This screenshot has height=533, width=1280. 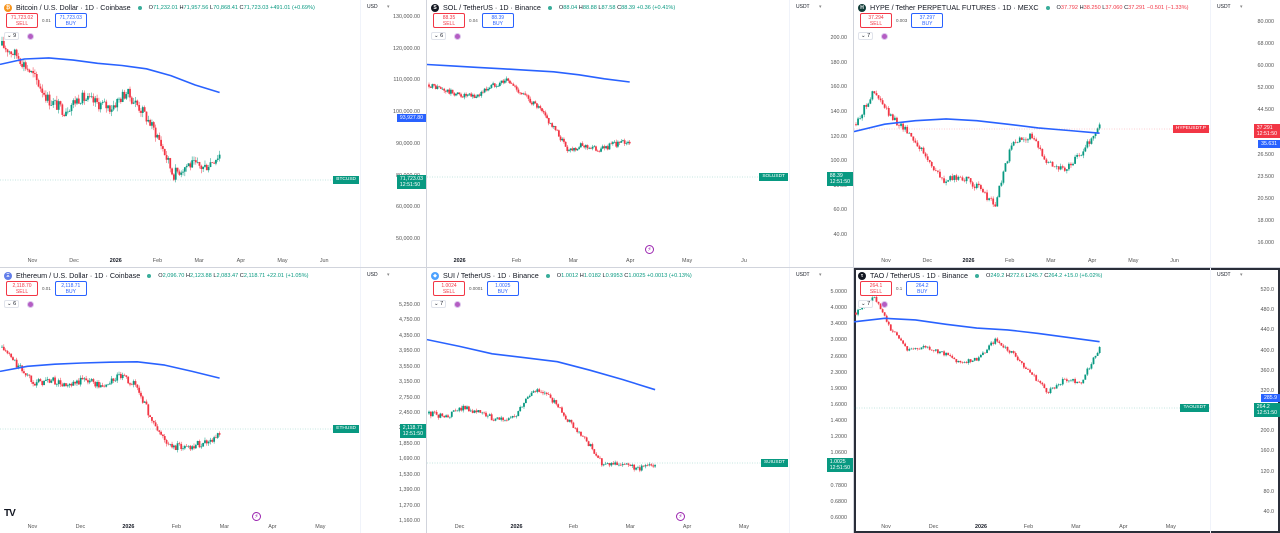 What do you see at coordinates (409, 382) in the screenshot?
I see `price-tick-label: 3,150.00` at bounding box center [409, 382].